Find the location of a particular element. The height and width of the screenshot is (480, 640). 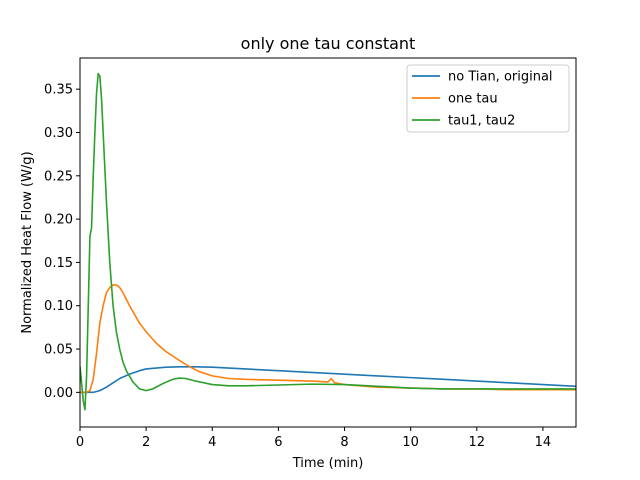

x-tick-label: 8 is located at coordinates (344, 442).